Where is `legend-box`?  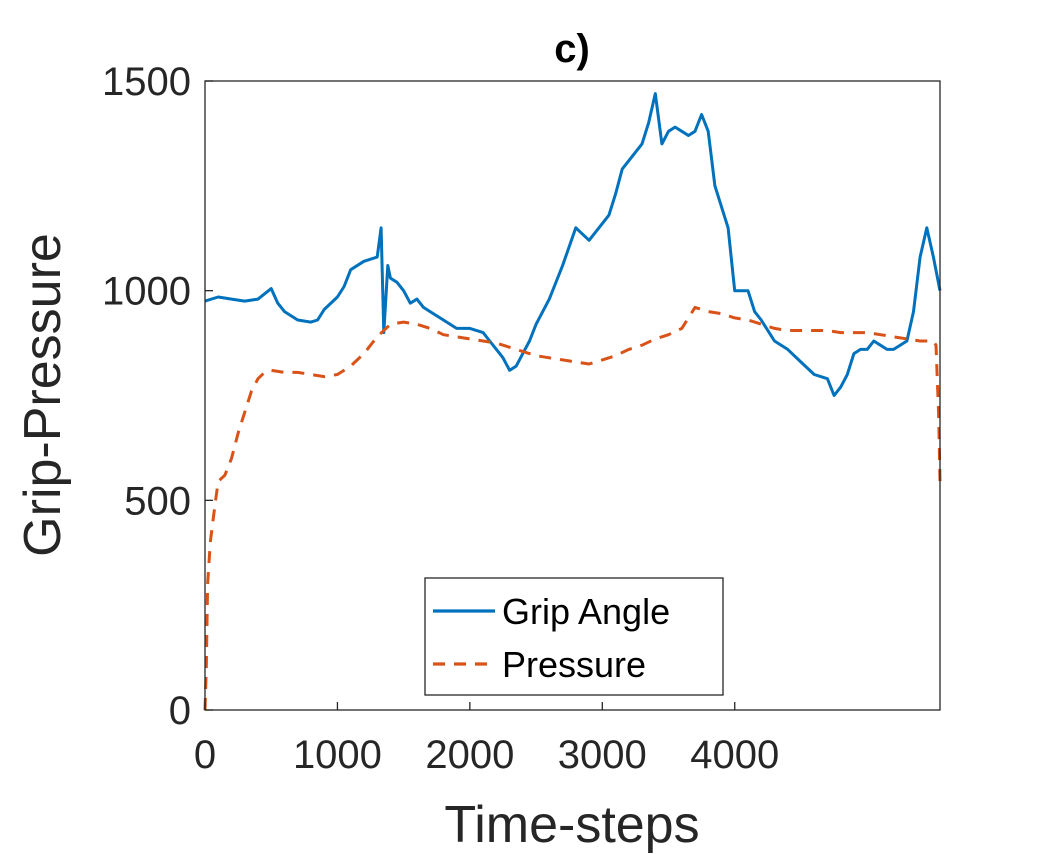 legend-box is located at coordinates (574, 636).